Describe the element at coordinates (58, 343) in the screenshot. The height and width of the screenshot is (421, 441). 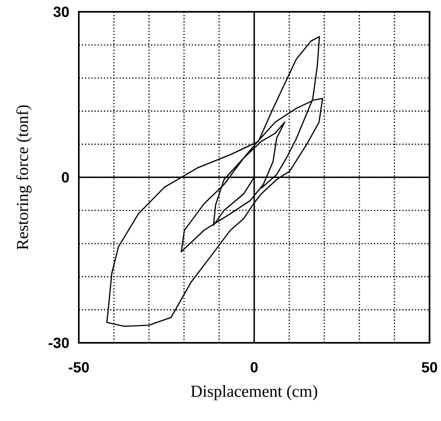
I see `y-tick-label: -30` at that location.